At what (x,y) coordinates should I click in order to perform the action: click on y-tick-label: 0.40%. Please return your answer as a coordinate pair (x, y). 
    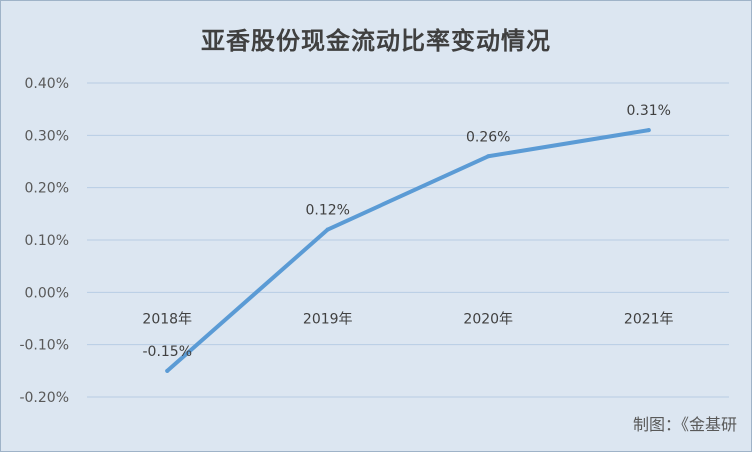
    Looking at the image, I should click on (47, 84).